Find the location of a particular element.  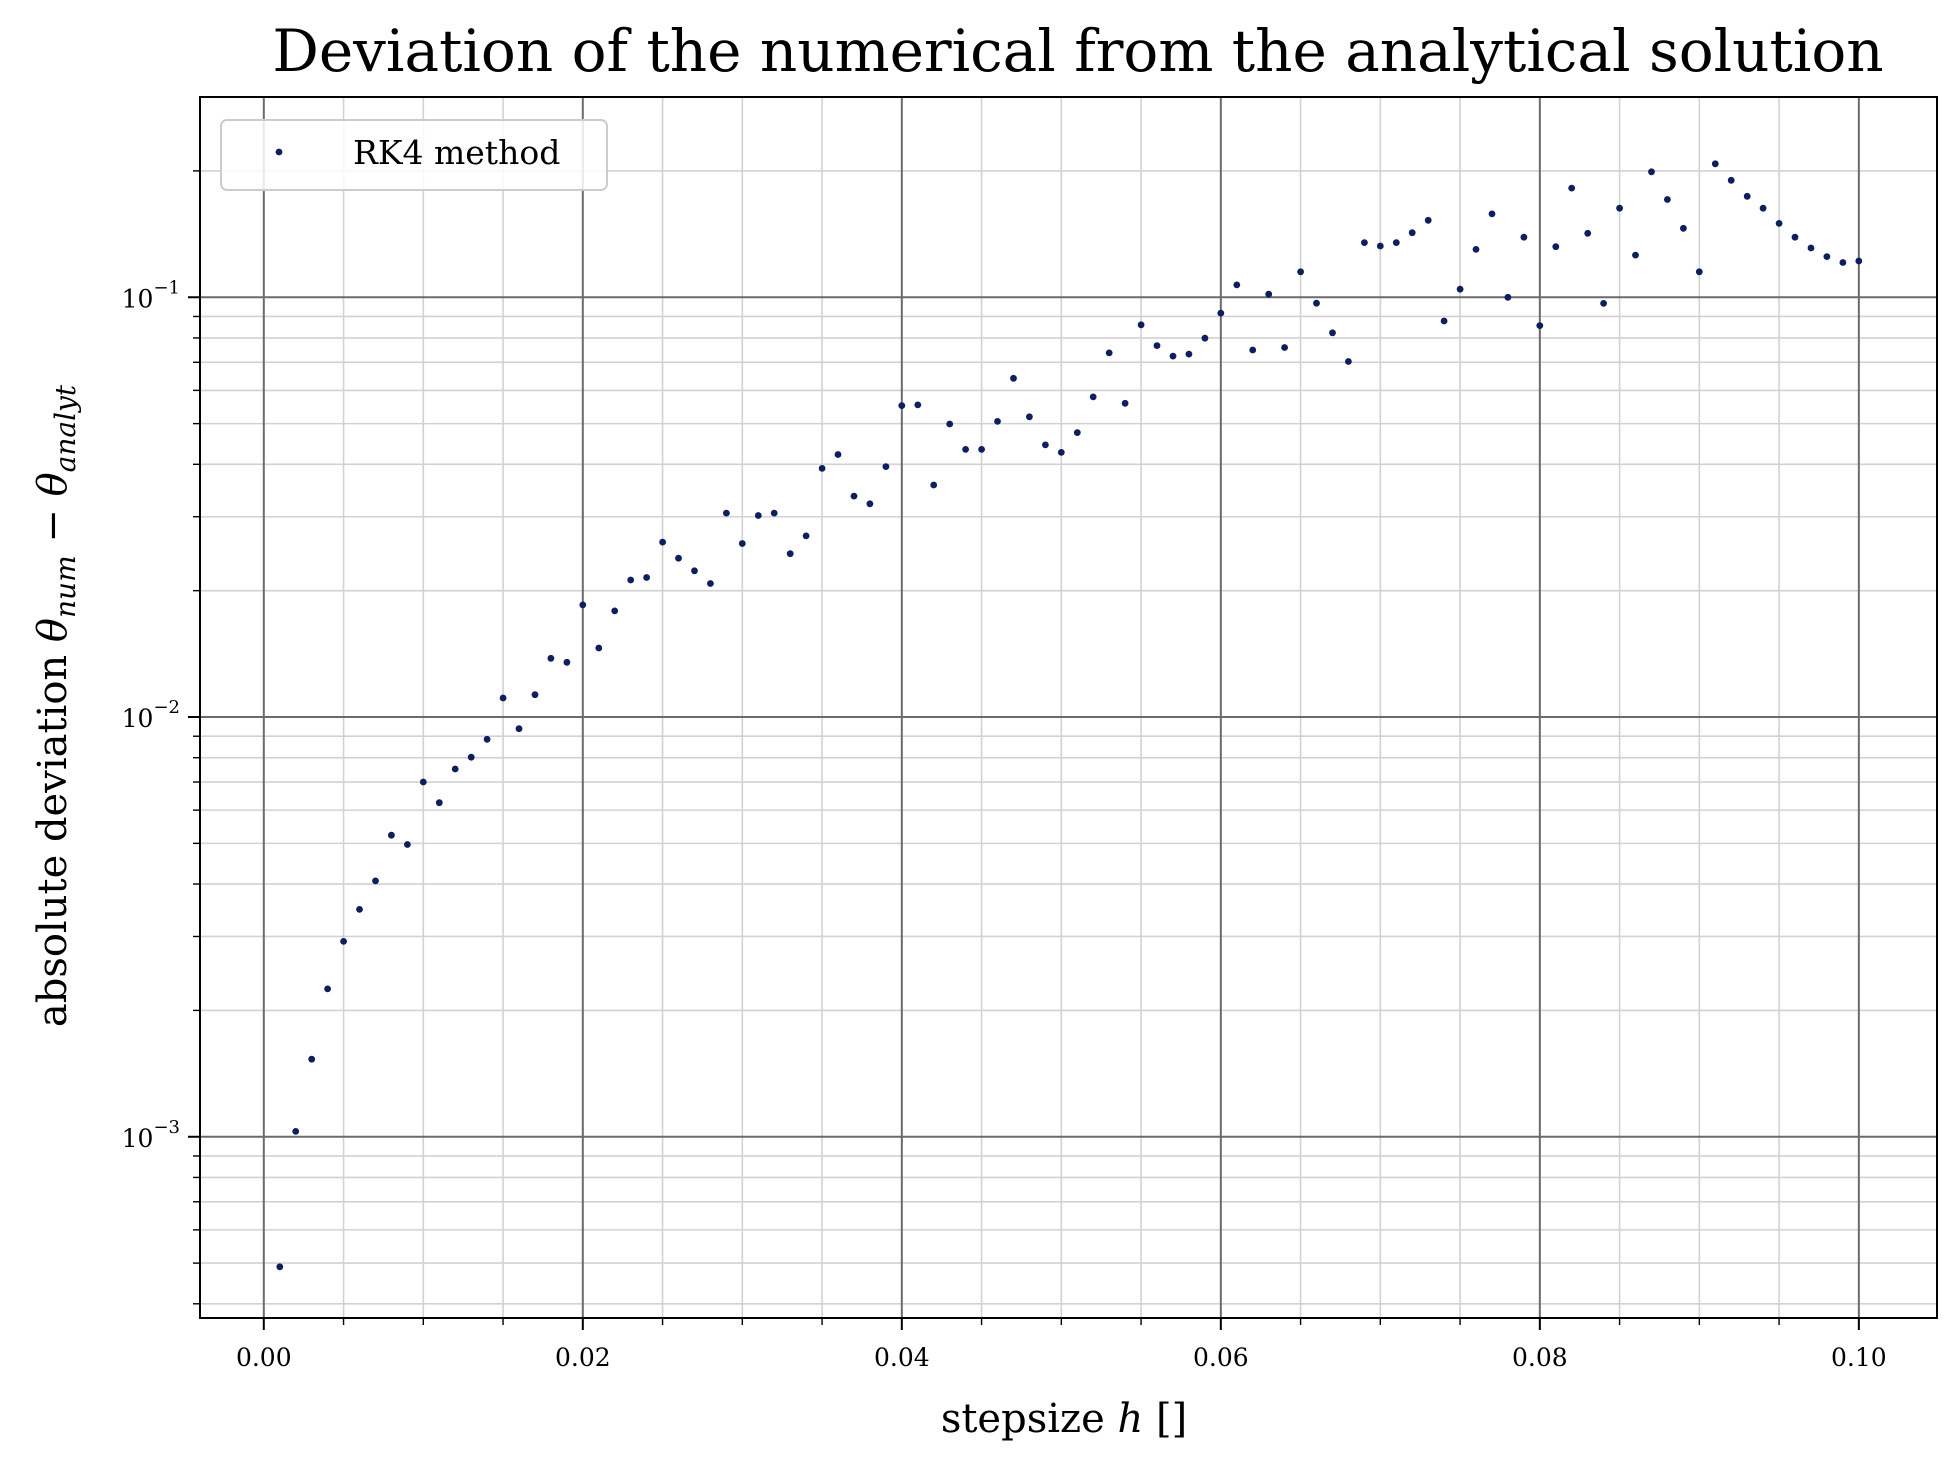

x-axis-label-text: stepsize is located at coordinates (1029, 1419).